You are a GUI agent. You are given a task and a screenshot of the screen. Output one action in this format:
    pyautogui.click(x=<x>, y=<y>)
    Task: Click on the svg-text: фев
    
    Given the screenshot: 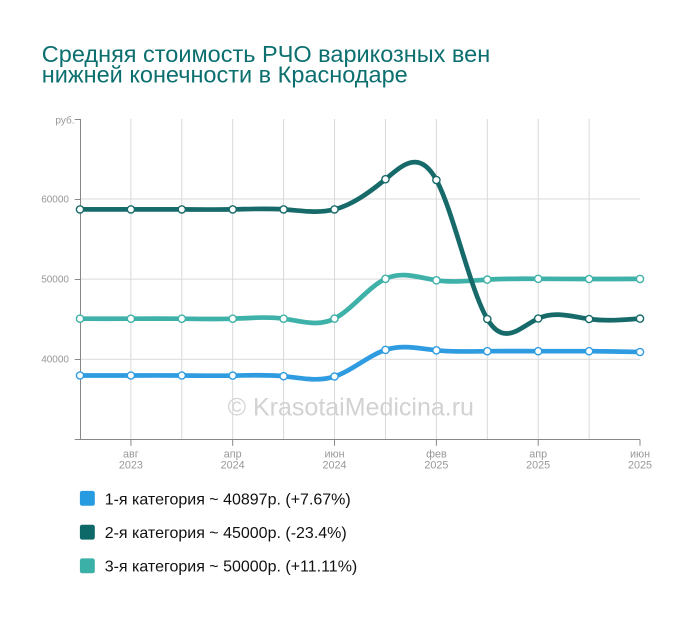 What is the action you would take?
    pyautogui.click(x=436, y=454)
    